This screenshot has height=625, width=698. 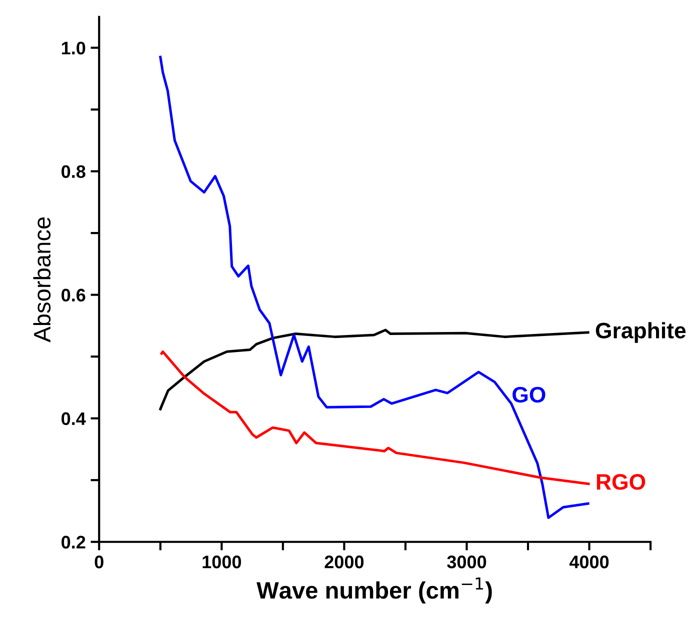 I want to click on y-tick-label: 0.6, so click(x=74, y=295).